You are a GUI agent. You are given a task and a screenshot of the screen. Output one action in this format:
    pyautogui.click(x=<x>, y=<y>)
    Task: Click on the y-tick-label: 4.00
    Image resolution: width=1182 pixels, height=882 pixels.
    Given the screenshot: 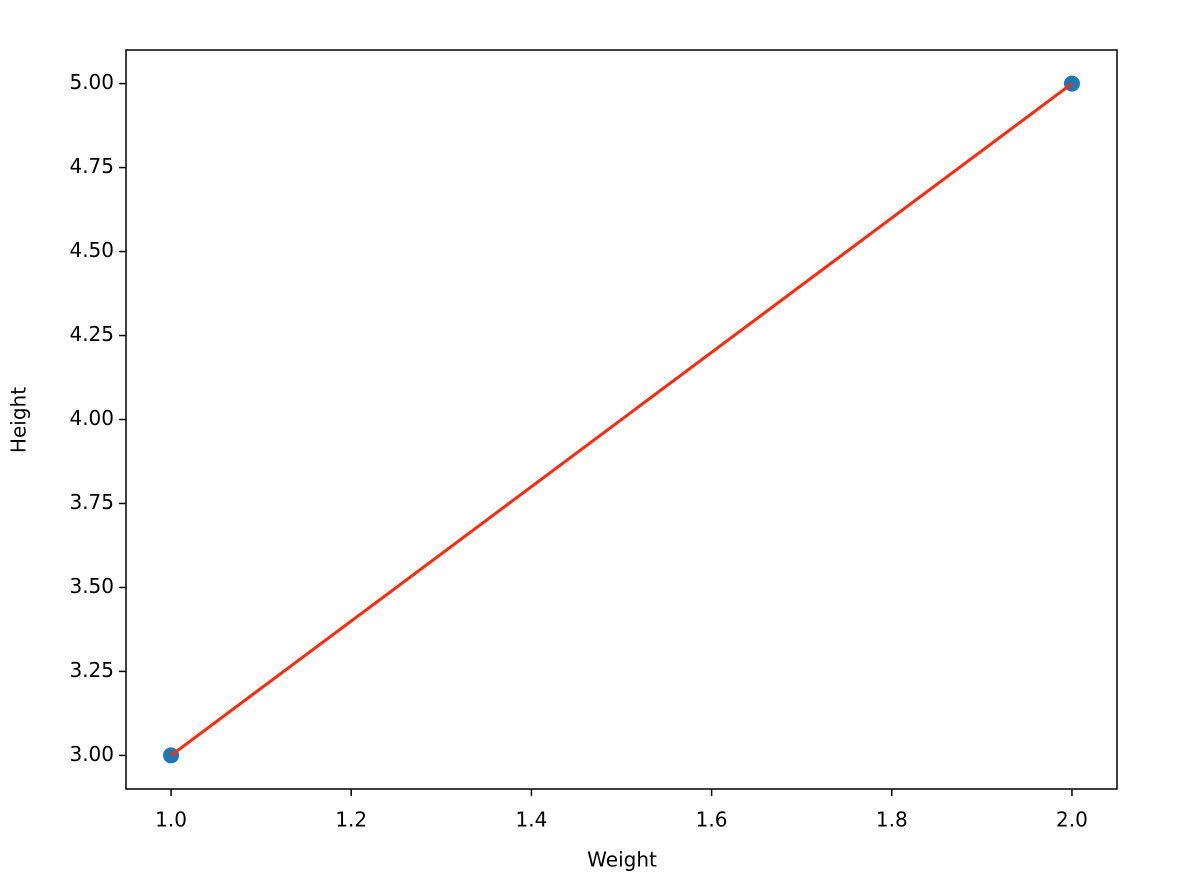 What is the action you would take?
    pyautogui.click(x=91, y=418)
    